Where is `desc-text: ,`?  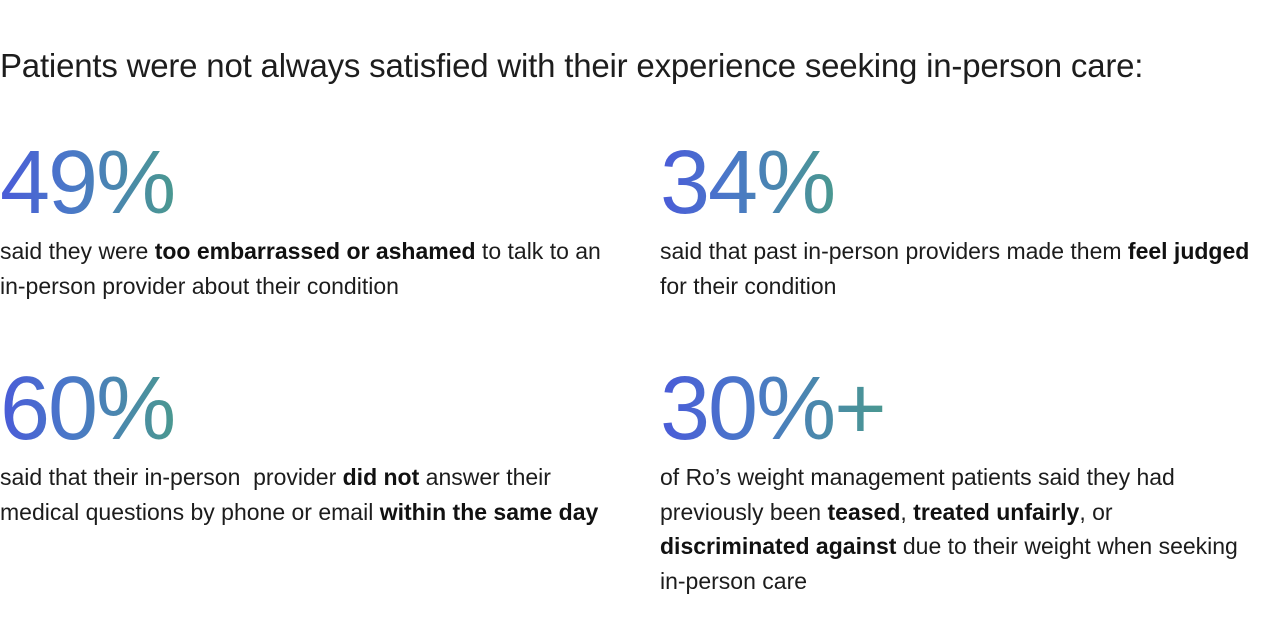 desc-text: , is located at coordinates (907, 511).